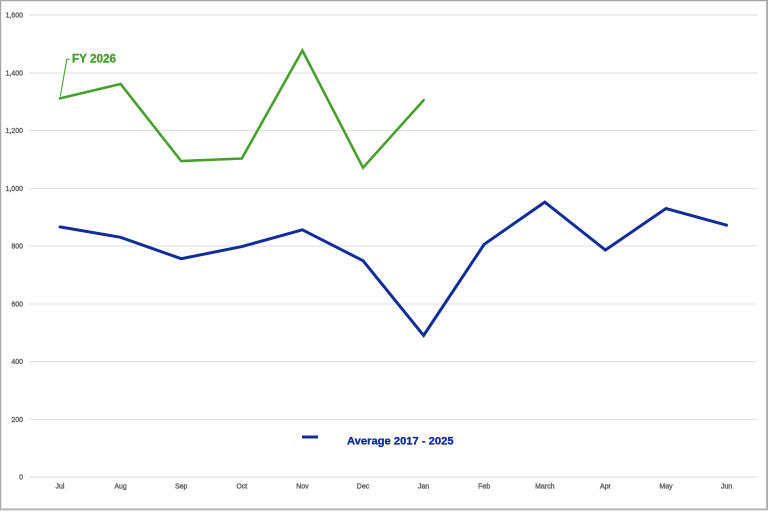 The image size is (768, 512). What do you see at coordinates (120, 486) in the screenshot?
I see `svg-text: Aug` at bounding box center [120, 486].